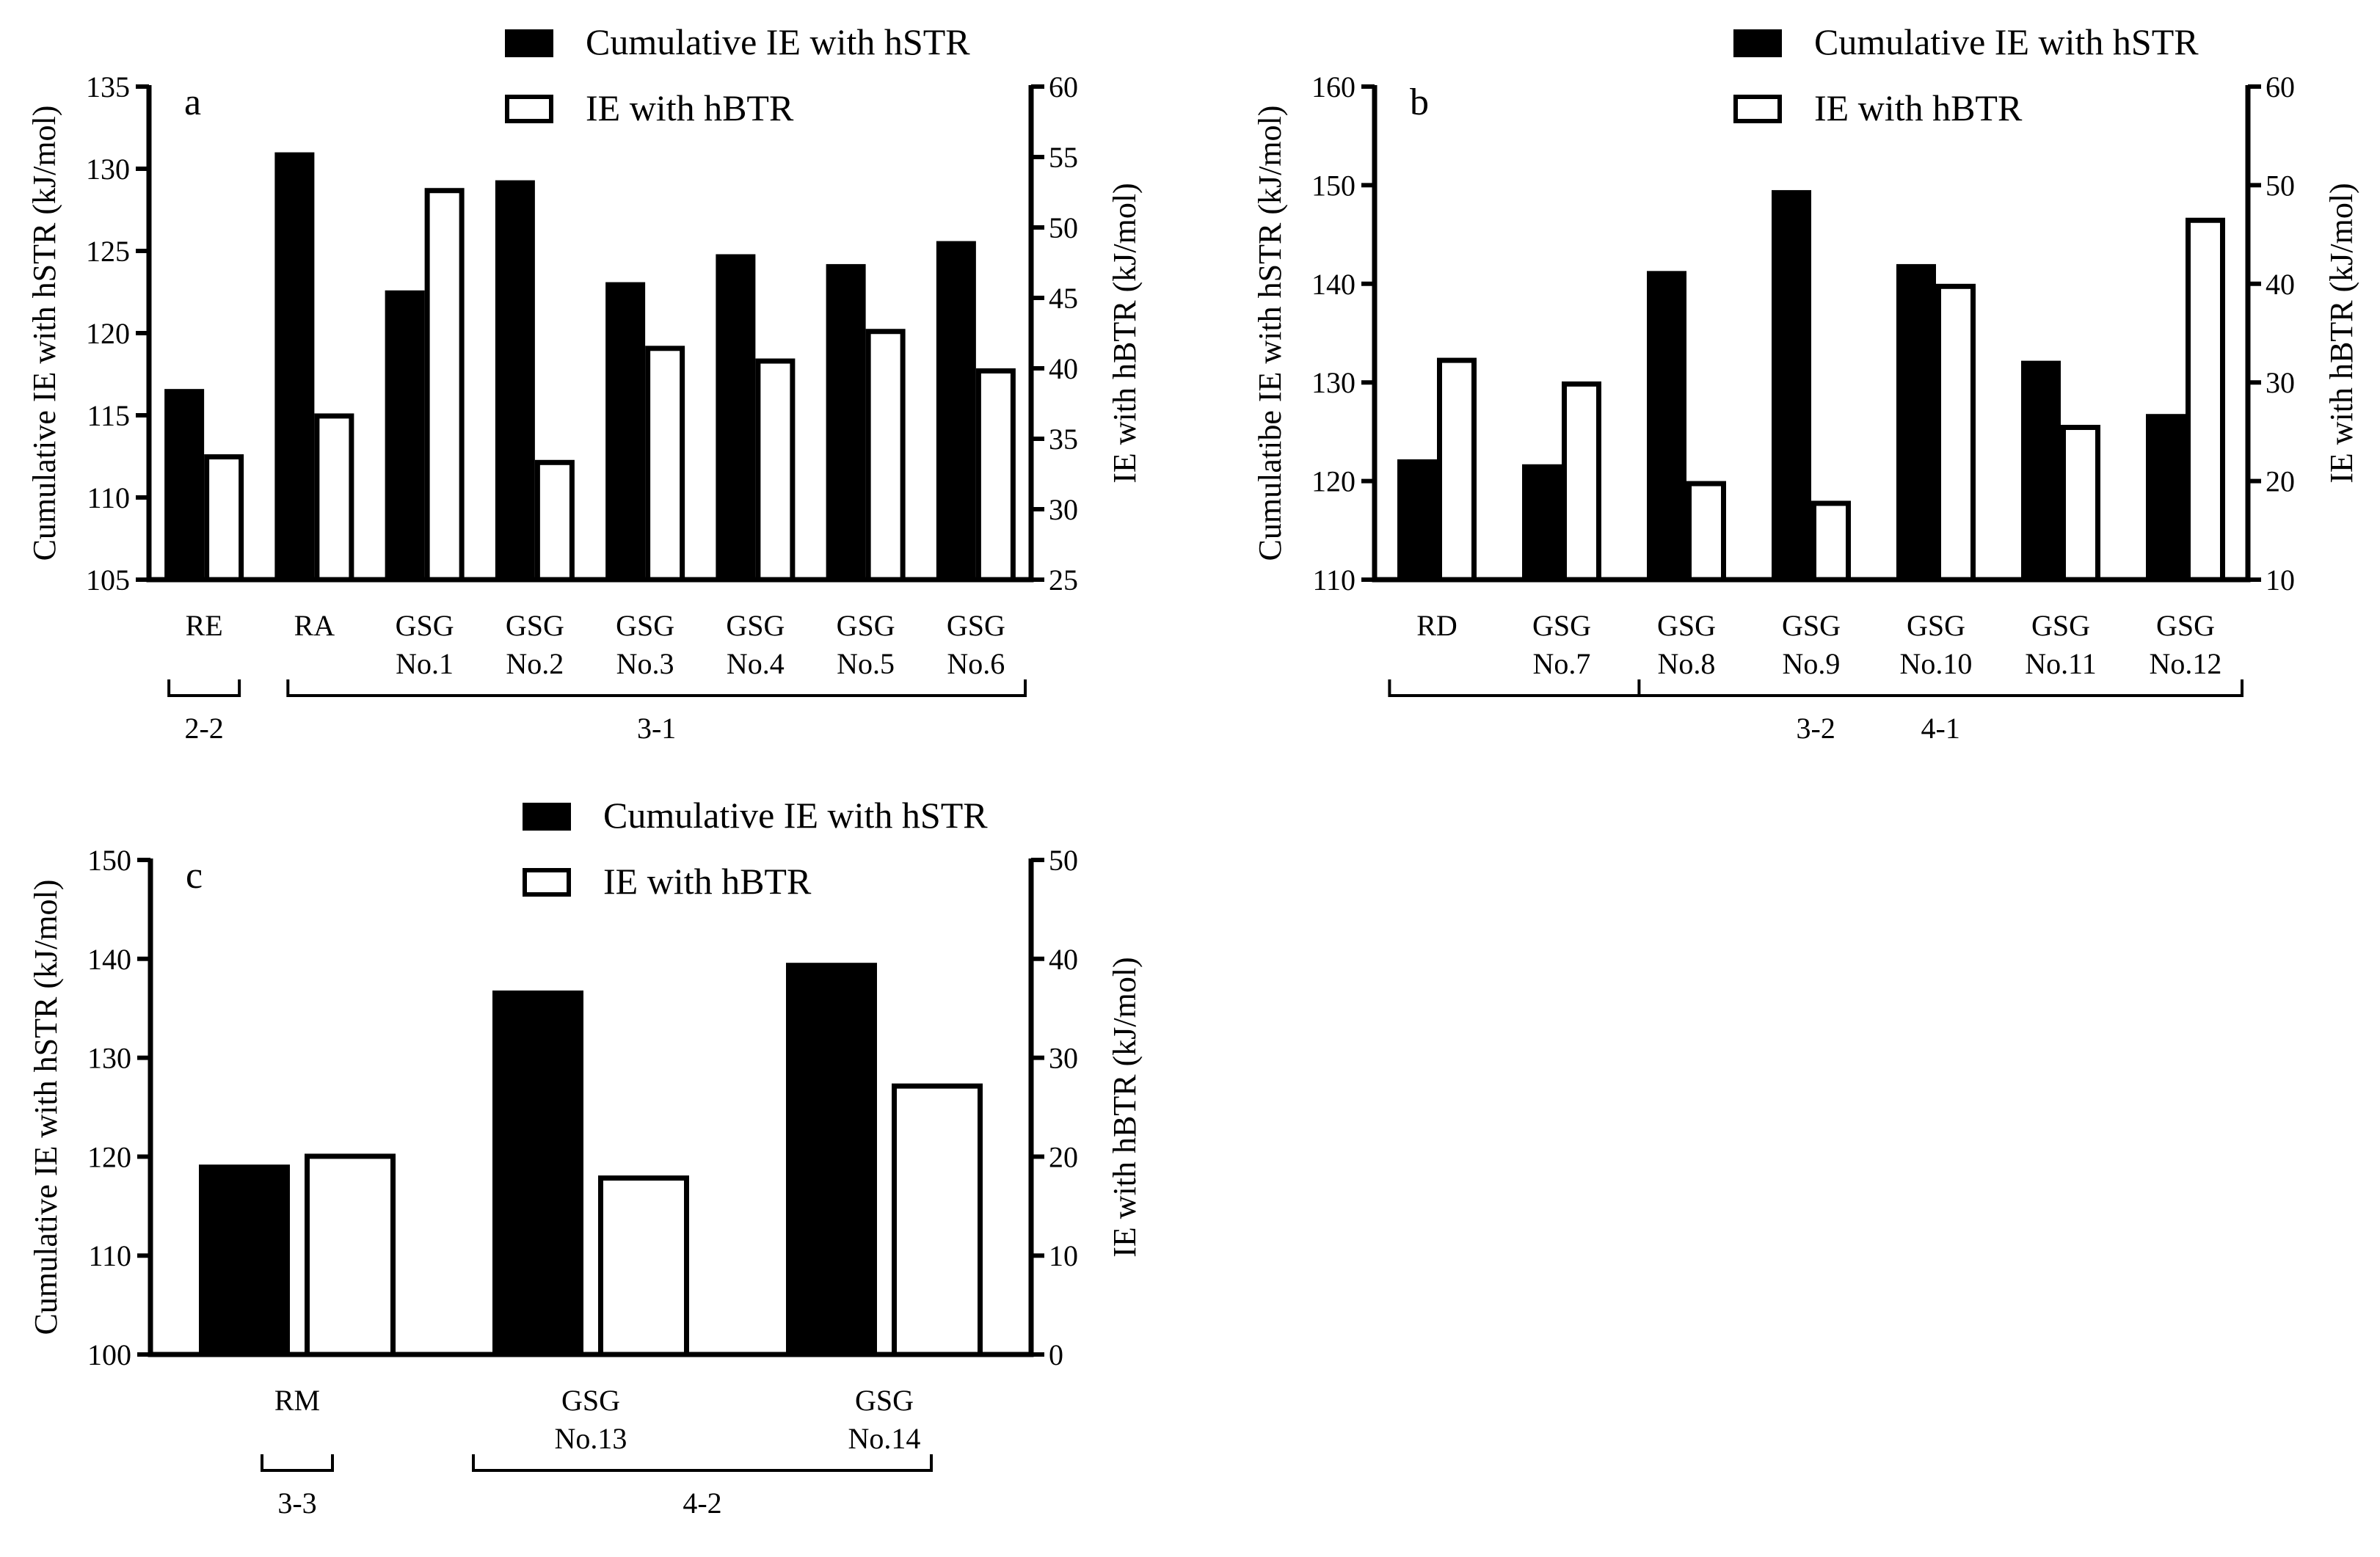 The width and height of the screenshot is (2380, 1557). What do you see at coordinates (1816, 728) in the screenshot?
I see `group-label: 3-2` at bounding box center [1816, 728].